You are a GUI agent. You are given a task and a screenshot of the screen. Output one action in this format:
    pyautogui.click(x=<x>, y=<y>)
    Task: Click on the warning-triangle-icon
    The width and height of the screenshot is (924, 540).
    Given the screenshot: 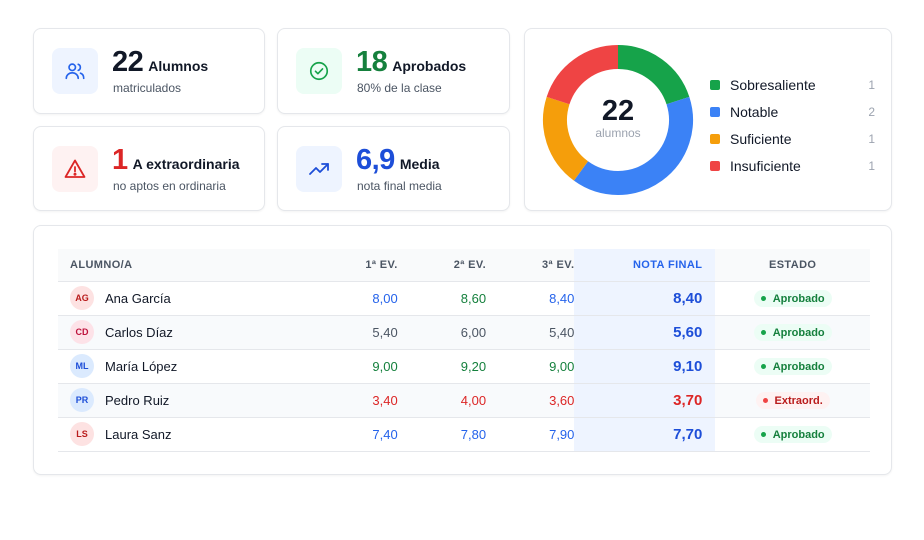 What is the action you would take?
    pyautogui.click(x=75, y=168)
    